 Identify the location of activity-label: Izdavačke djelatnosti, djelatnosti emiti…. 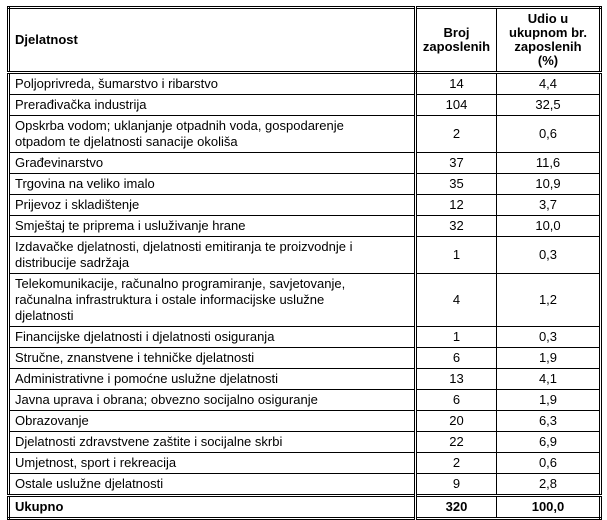
(212, 255).